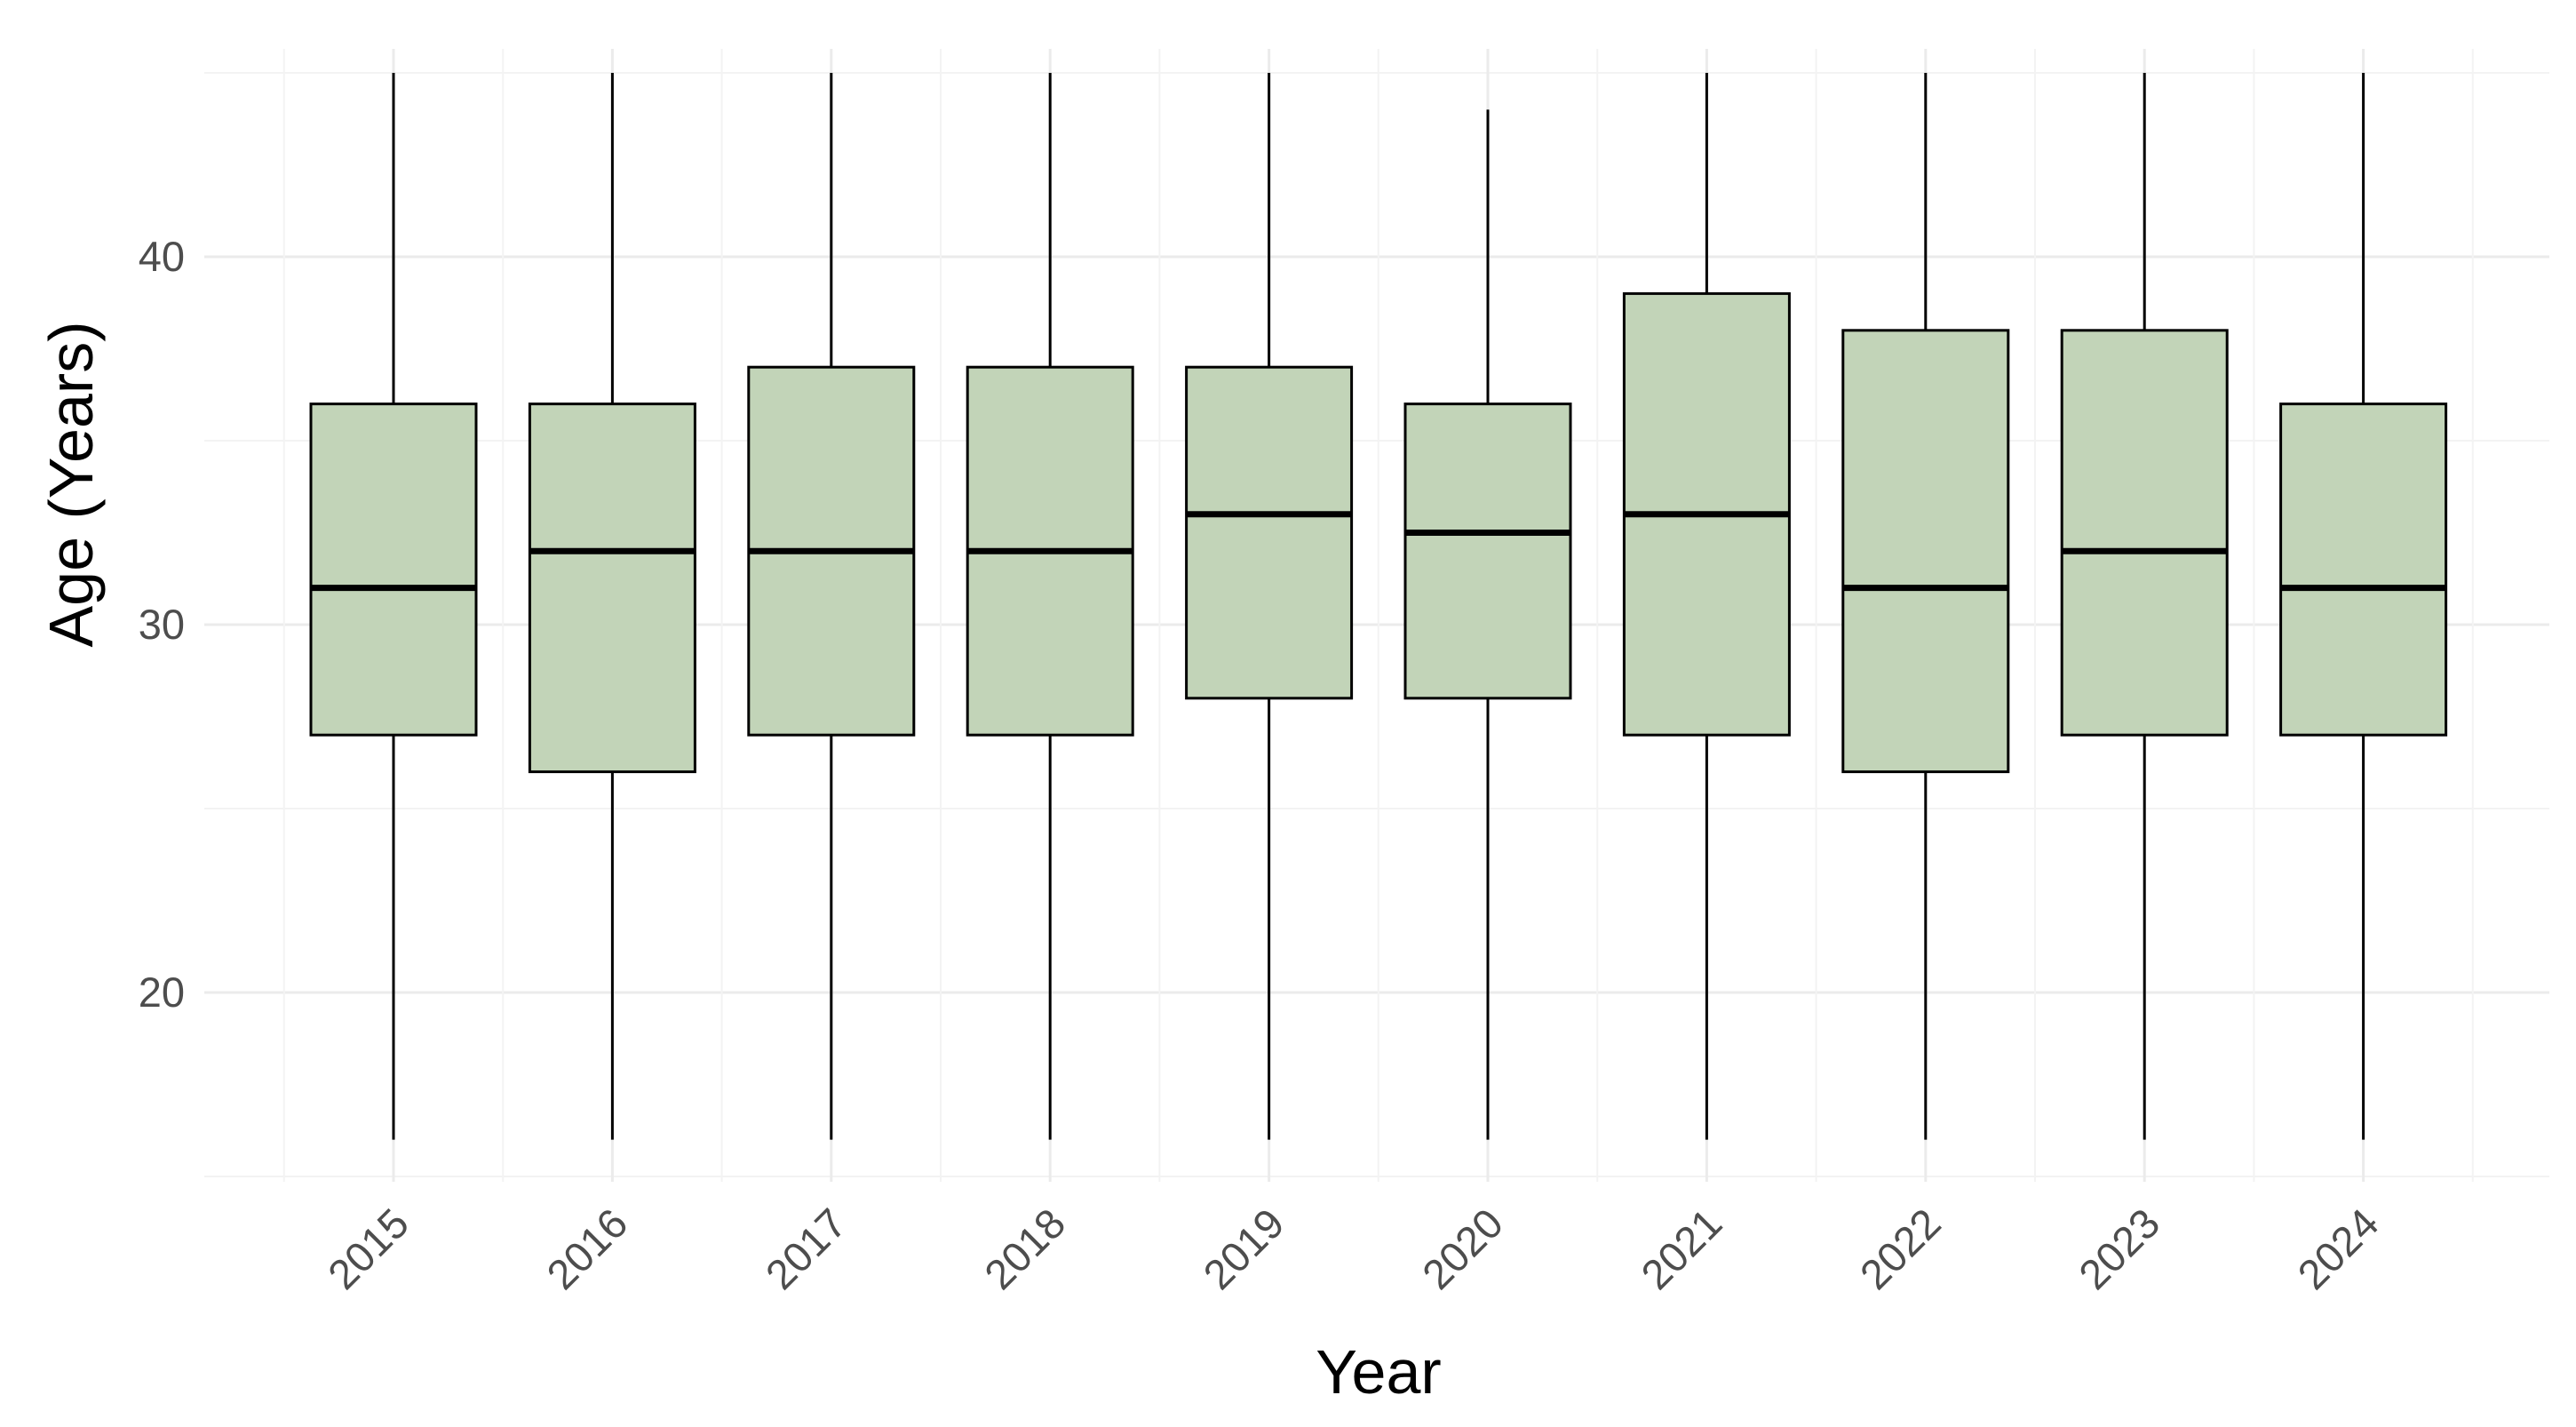 This screenshot has height=1427, width=2576. What do you see at coordinates (2119, 1249) in the screenshot?
I see `x-tick-label-2023: 2023` at bounding box center [2119, 1249].